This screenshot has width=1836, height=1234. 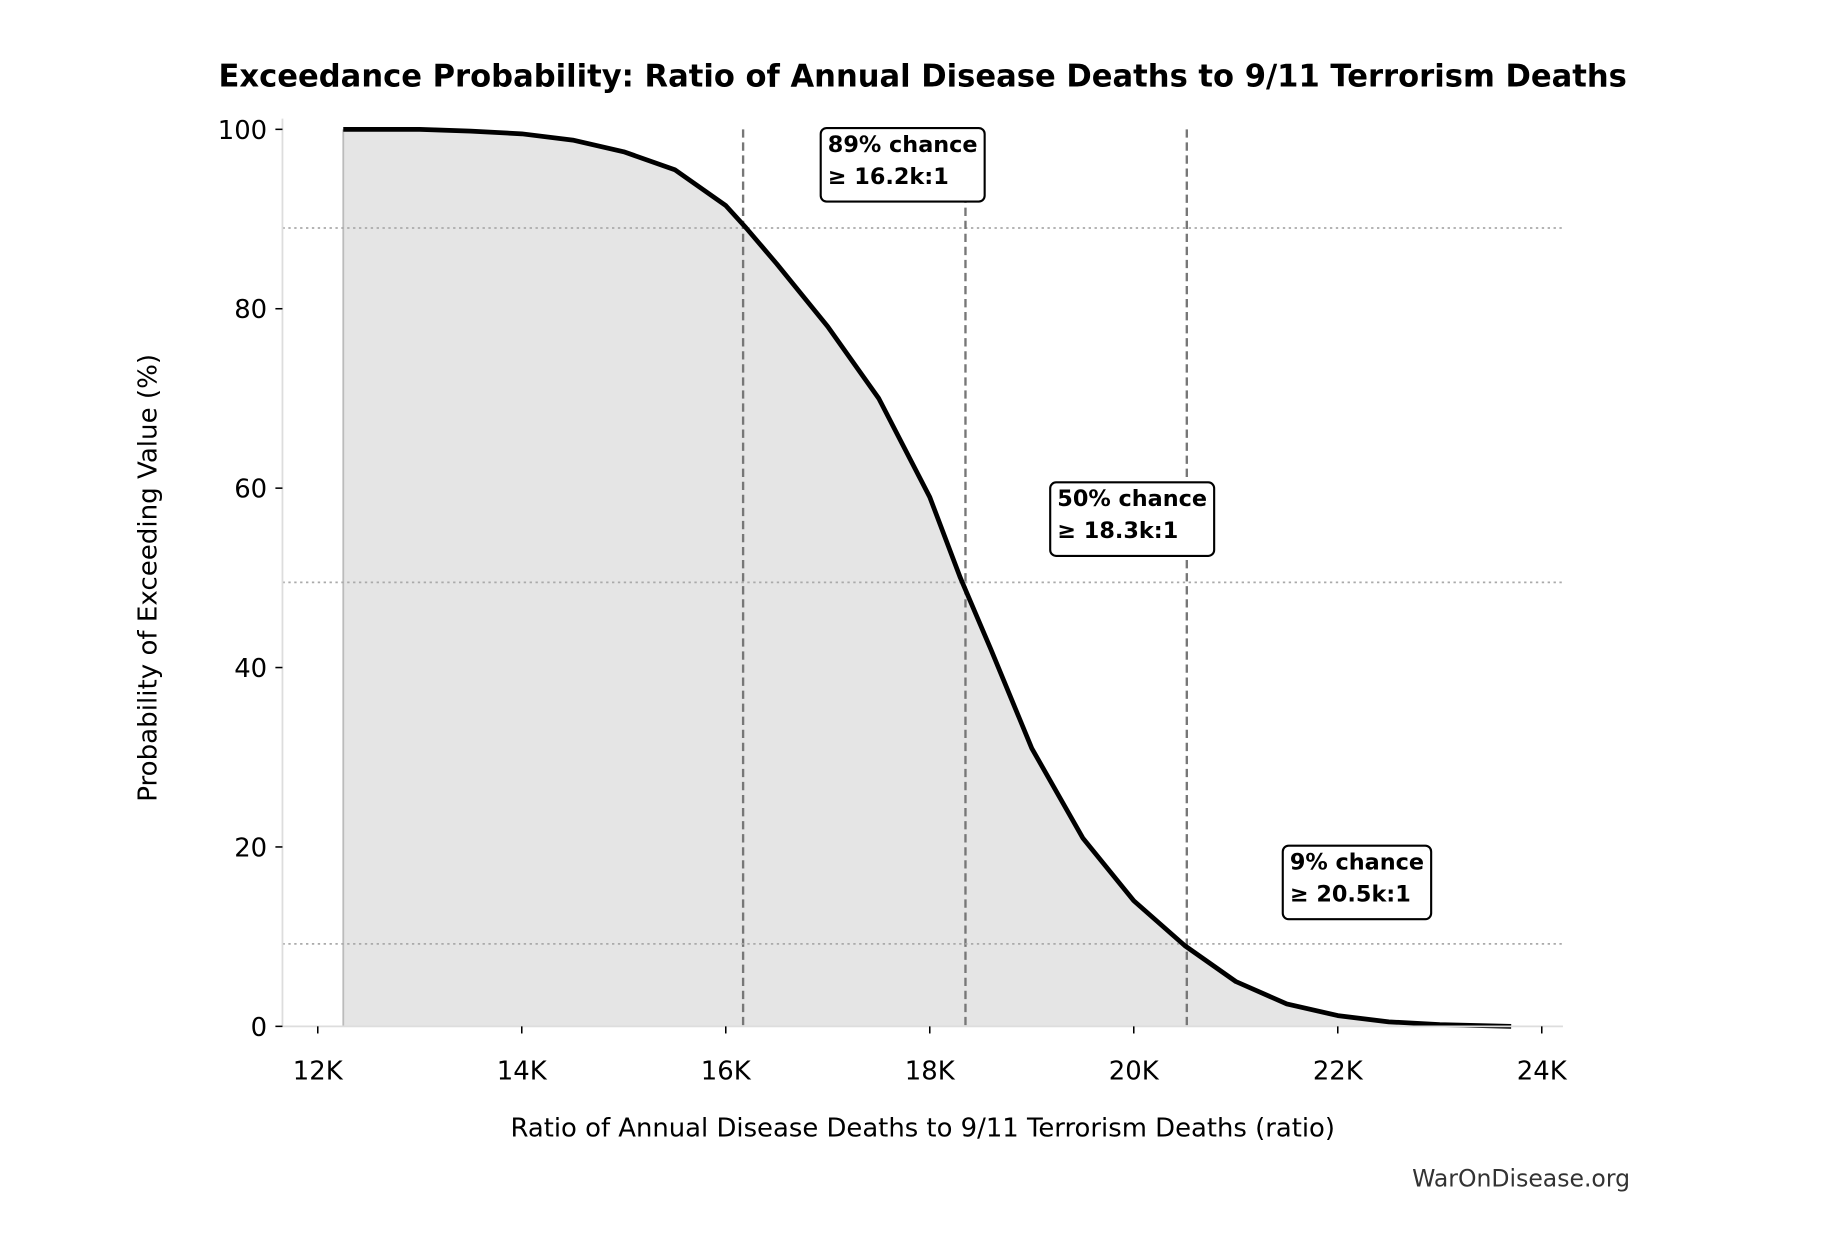 What do you see at coordinates (726, 1072) in the screenshot?
I see `x-tick-label: 16K` at bounding box center [726, 1072].